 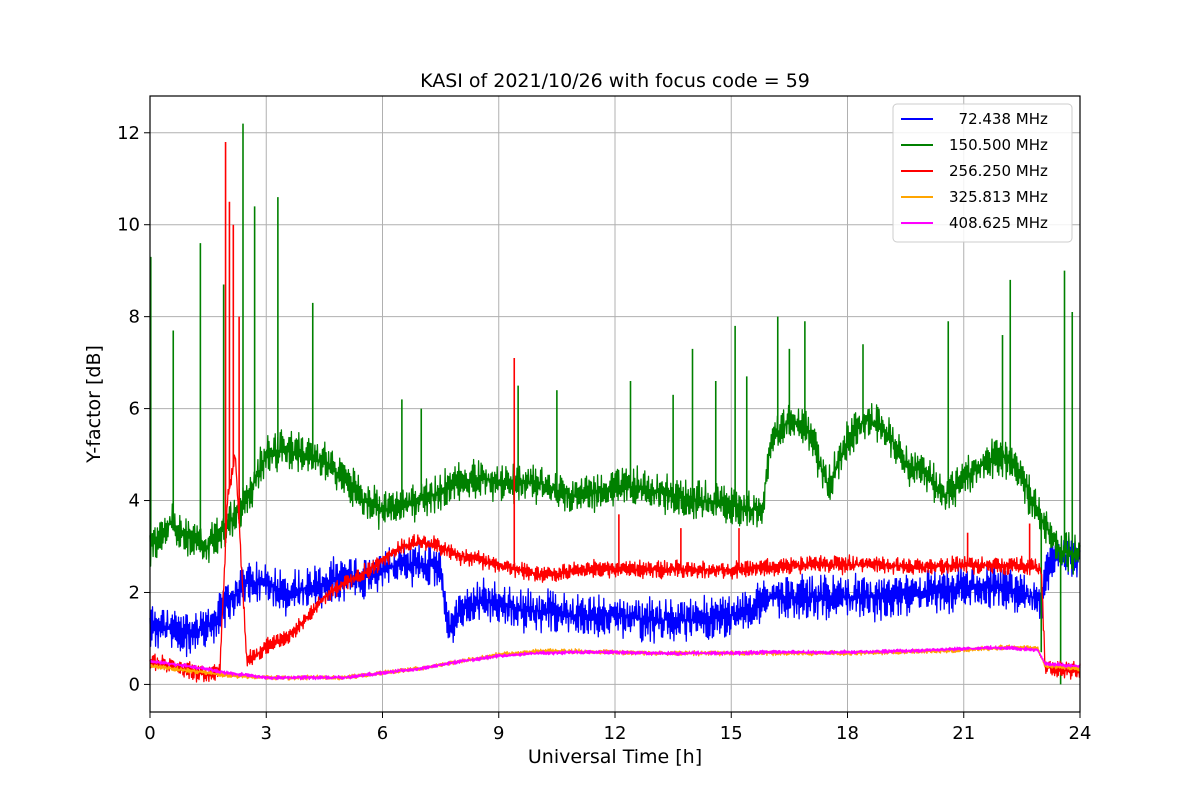 What do you see at coordinates (498, 733) in the screenshot?
I see `x-tick-label: 9` at bounding box center [498, 733].